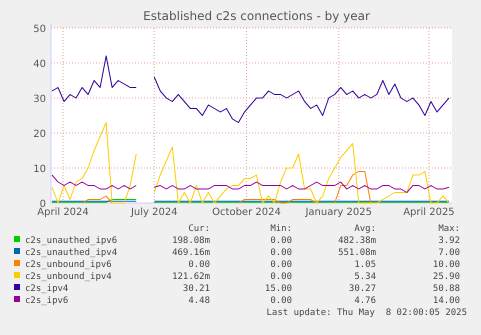 The image size is (481, 335). Describe the element at coordinates (338, 212) in the screenshot. I see `x-tick-label: January 2025` at that location.